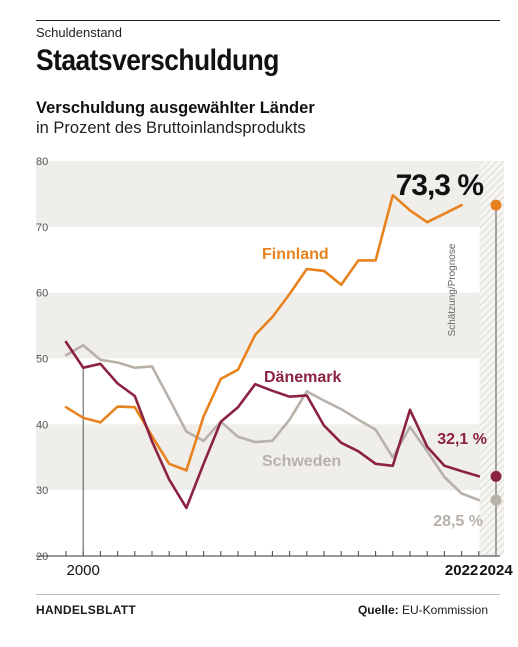  Describe the element at coordinates (268, 594) in the screenshot. I see `footer-rule` at that location.